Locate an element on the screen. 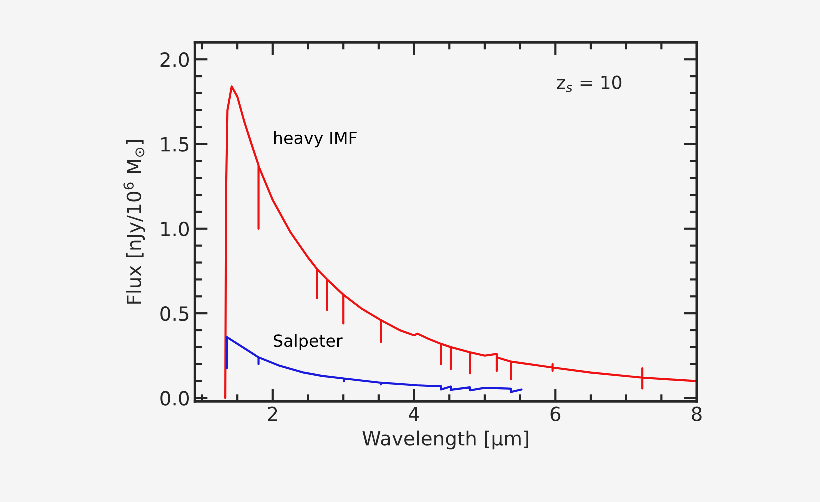 This screenshot has width=820, height=502. y-tick-label: 1.0 is located at coordinates (176, 229).